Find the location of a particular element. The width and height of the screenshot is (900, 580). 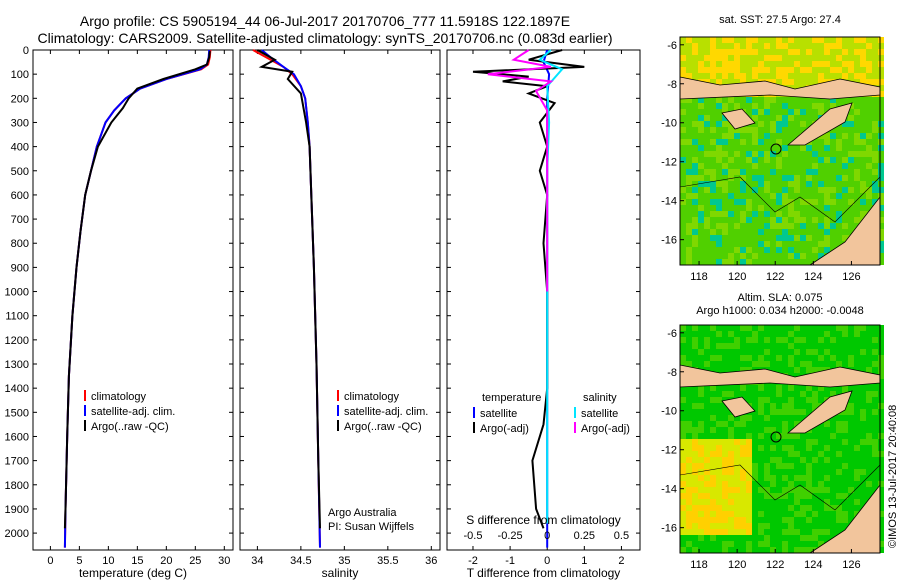

lon-tick-label: 120 is located at coordinates (737, 277).